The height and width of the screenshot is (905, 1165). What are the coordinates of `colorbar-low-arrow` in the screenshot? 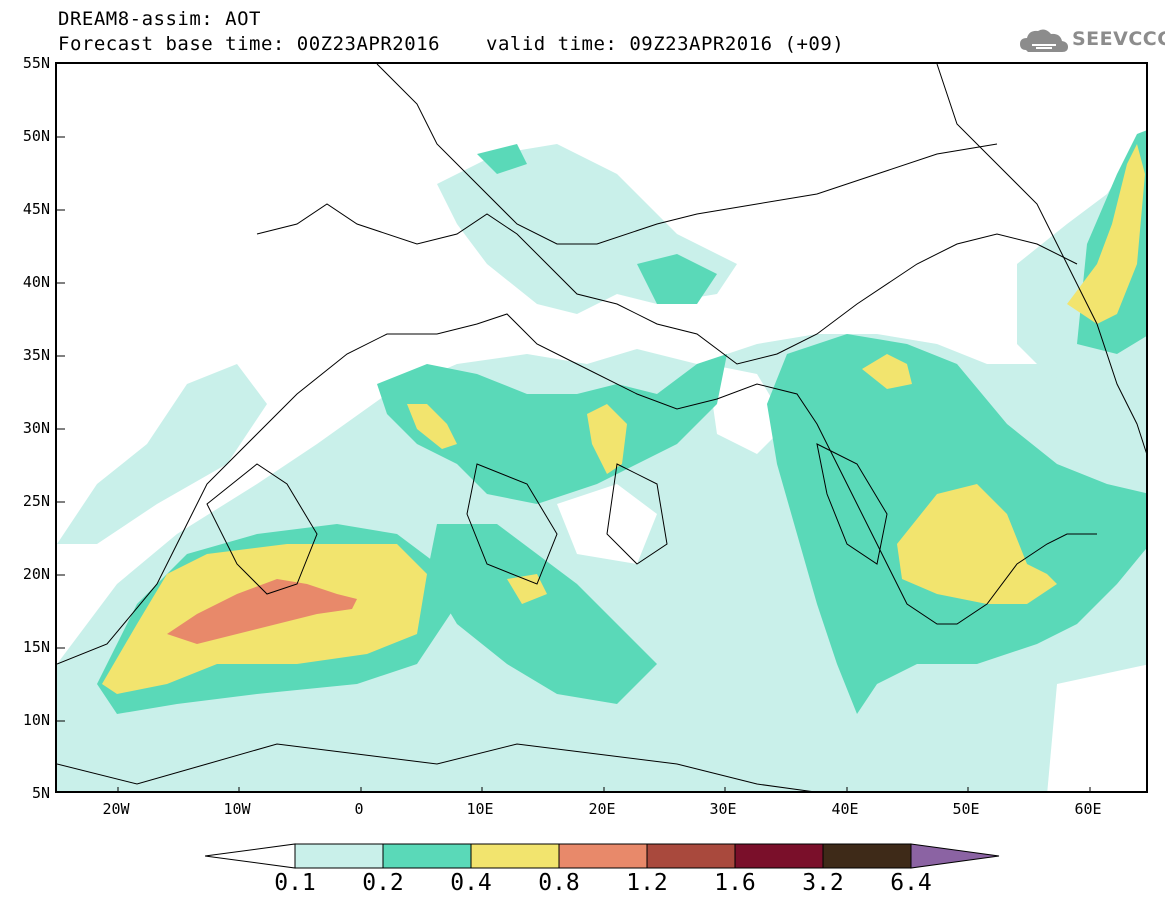 It's located at (250, 856).